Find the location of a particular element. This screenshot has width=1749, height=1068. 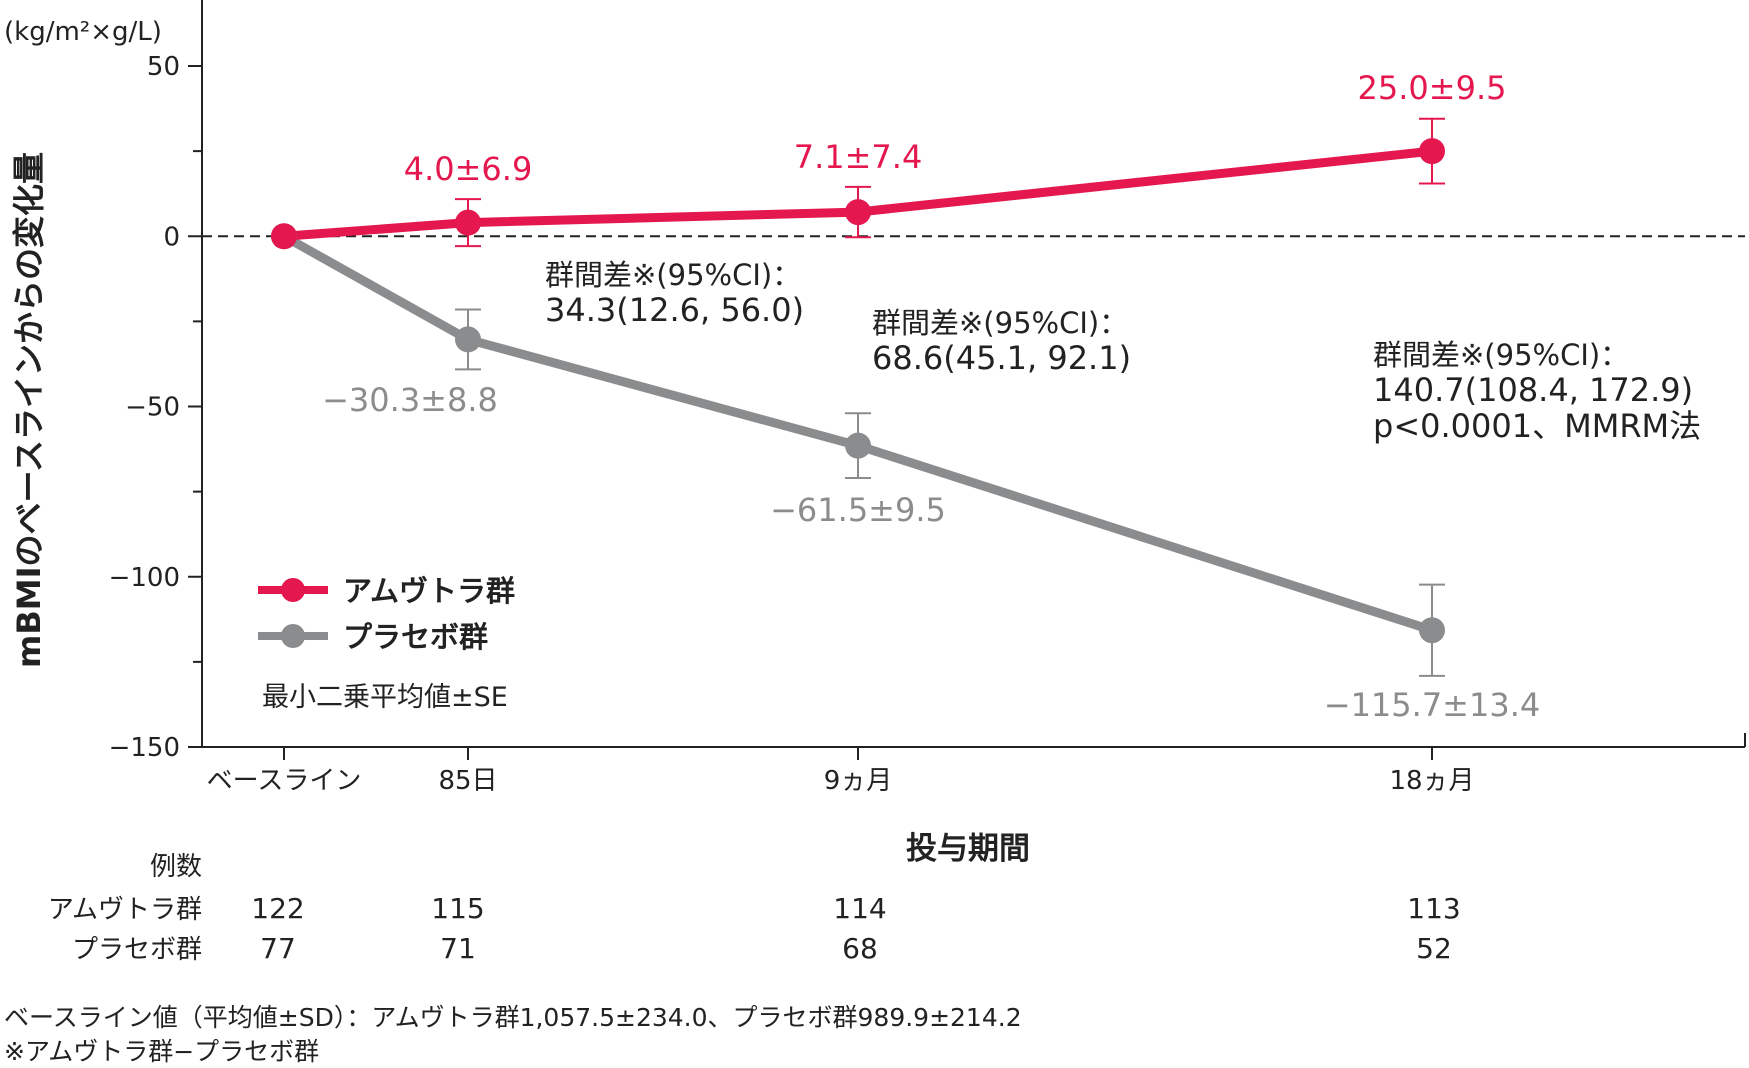

x-tick-label: 9ヵ月 is located at coordinates (858, 781).